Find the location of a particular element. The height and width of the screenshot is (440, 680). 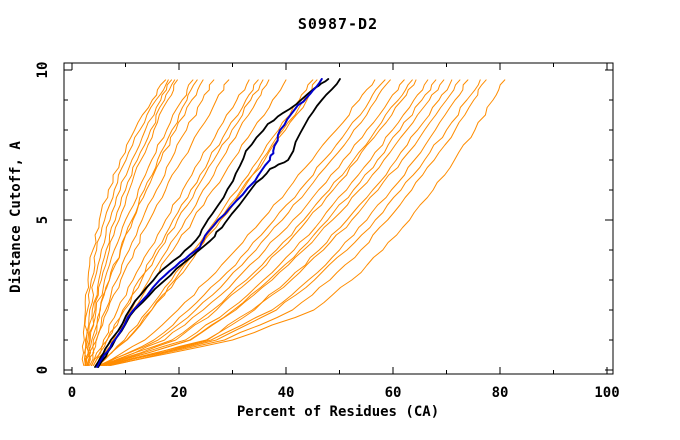

y-axis-title: Distance Cutoff, A is located at coordinates (16, 217).